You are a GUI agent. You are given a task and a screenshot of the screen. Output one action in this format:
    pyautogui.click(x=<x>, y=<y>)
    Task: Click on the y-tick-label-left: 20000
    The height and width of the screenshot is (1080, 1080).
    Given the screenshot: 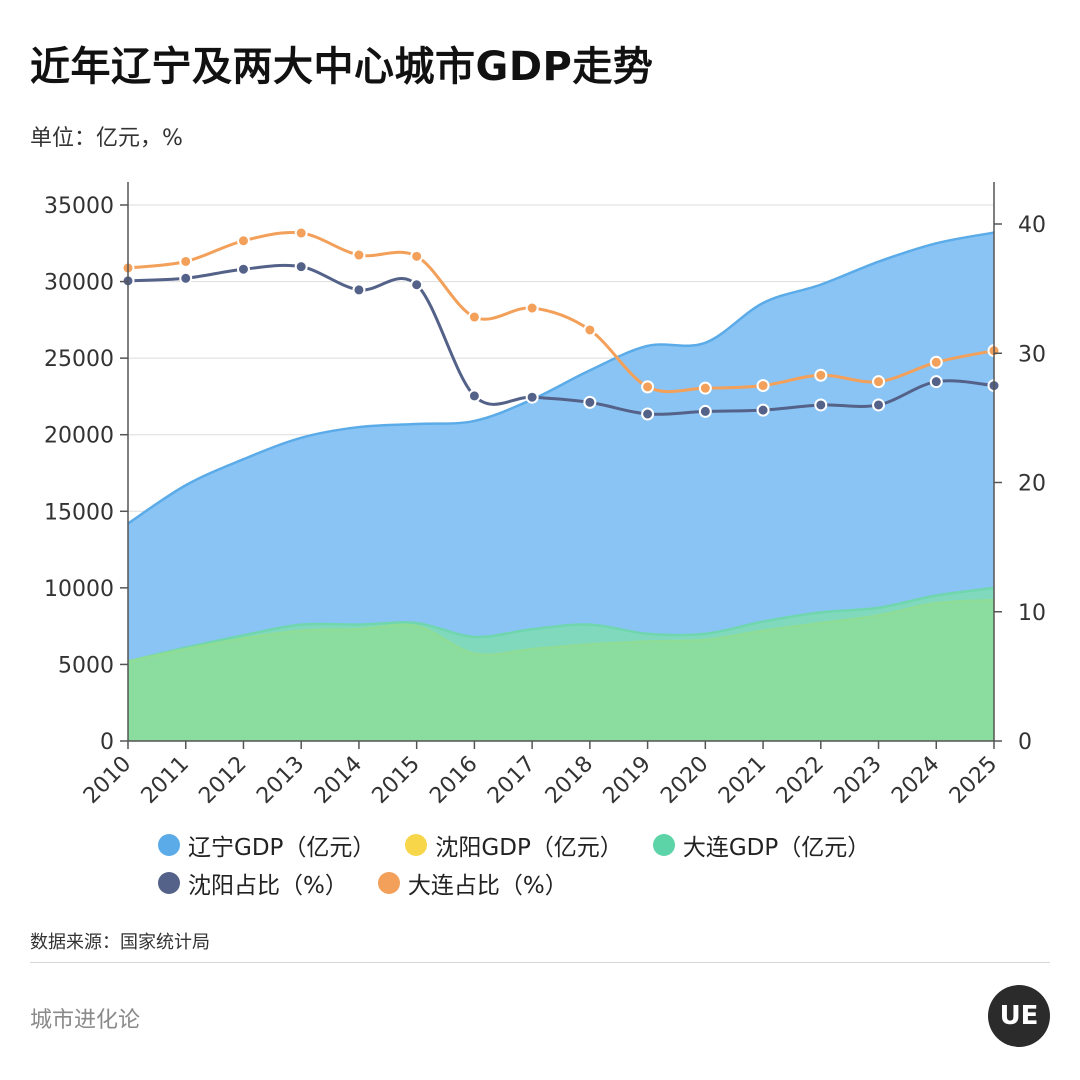 What is the action you would take?
    pyautogui.click(x=79, y=436)
    